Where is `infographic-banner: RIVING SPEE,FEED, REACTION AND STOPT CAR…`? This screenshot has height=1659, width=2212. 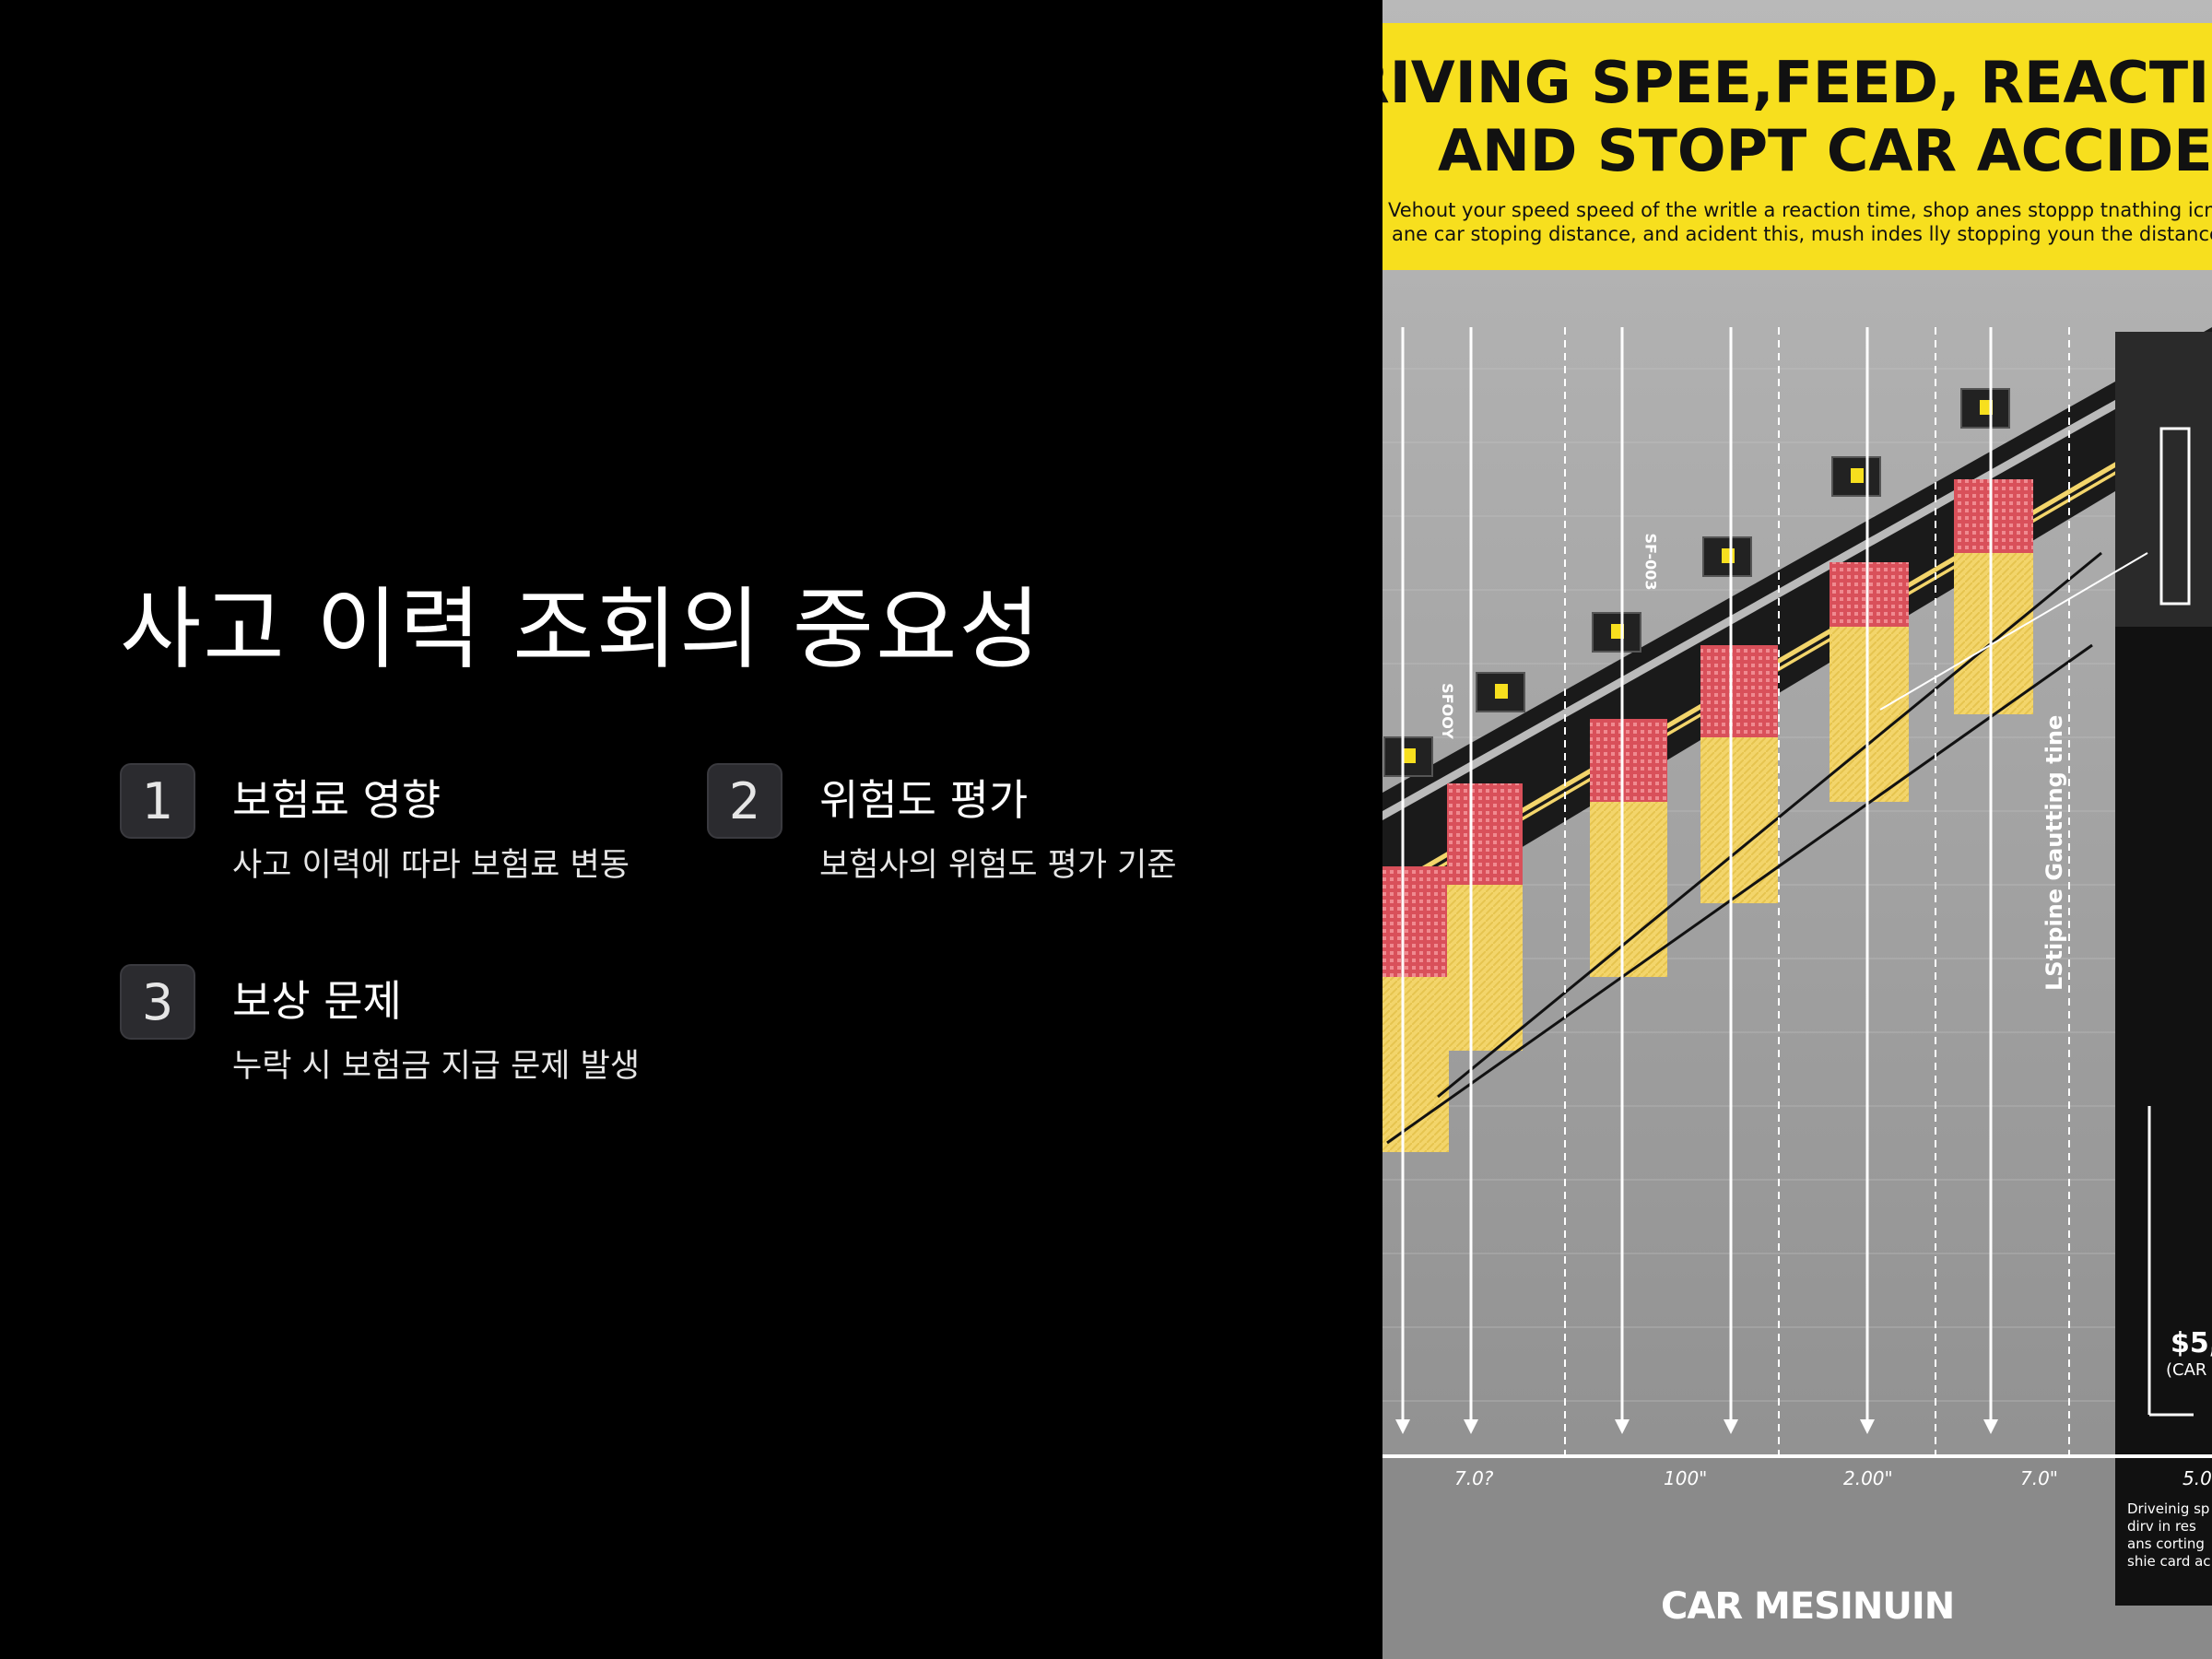 infographic-banner: RIVING SPEE,FEED, REACTION AND STOPT CAR… is located at coordinates (1797, 146).